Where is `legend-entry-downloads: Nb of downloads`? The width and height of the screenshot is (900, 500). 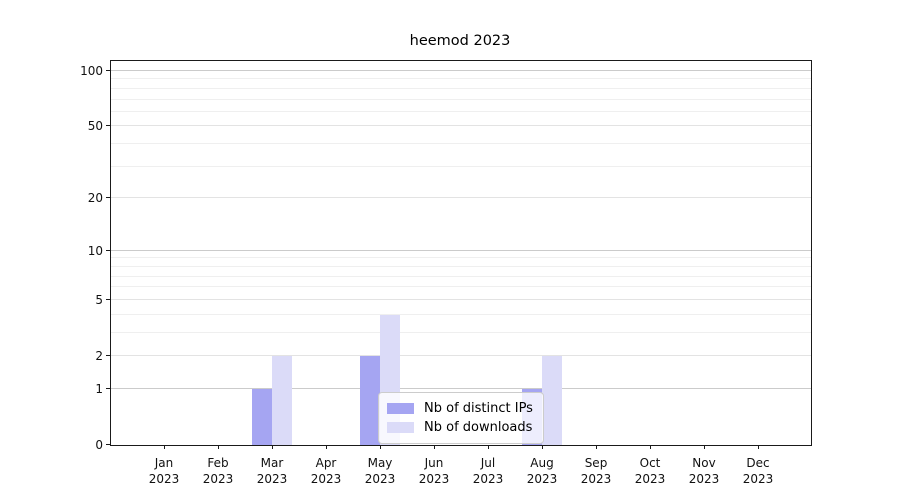
legend-entry-downloads: Nb of downloads is located at coordinates (460, 427).